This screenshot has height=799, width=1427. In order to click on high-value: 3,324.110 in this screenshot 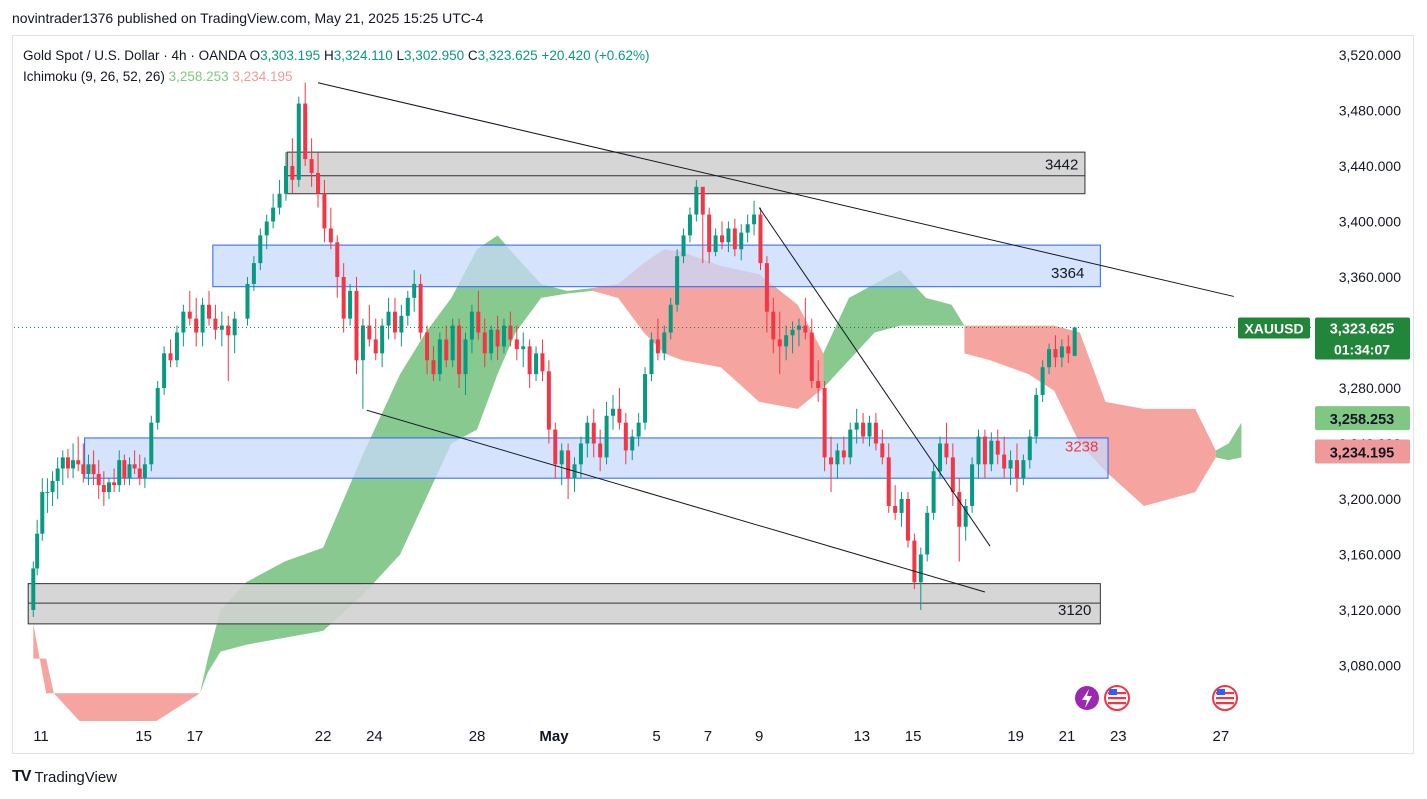, I will do `click(363, 55)`.